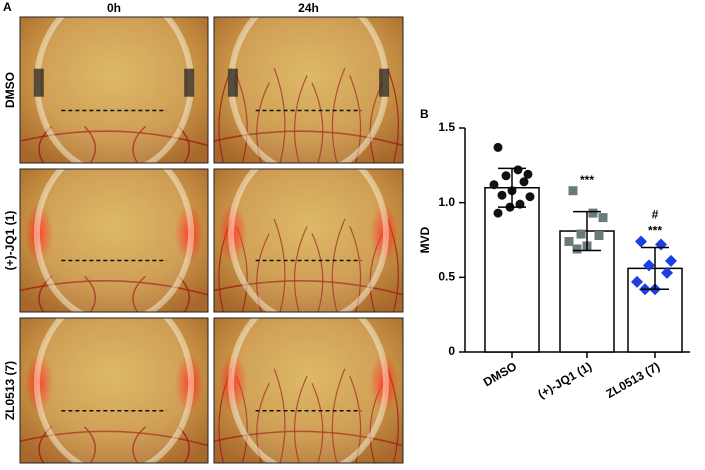  I want to click on y-tick-label: 1.0, so click(446, 202).